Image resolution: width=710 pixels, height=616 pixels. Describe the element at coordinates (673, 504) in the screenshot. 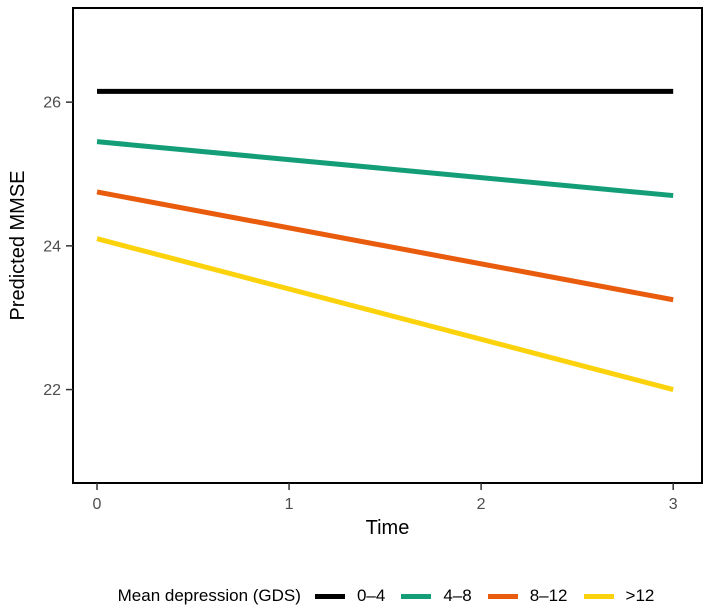

I see `x-tick-label: 3` at that location.